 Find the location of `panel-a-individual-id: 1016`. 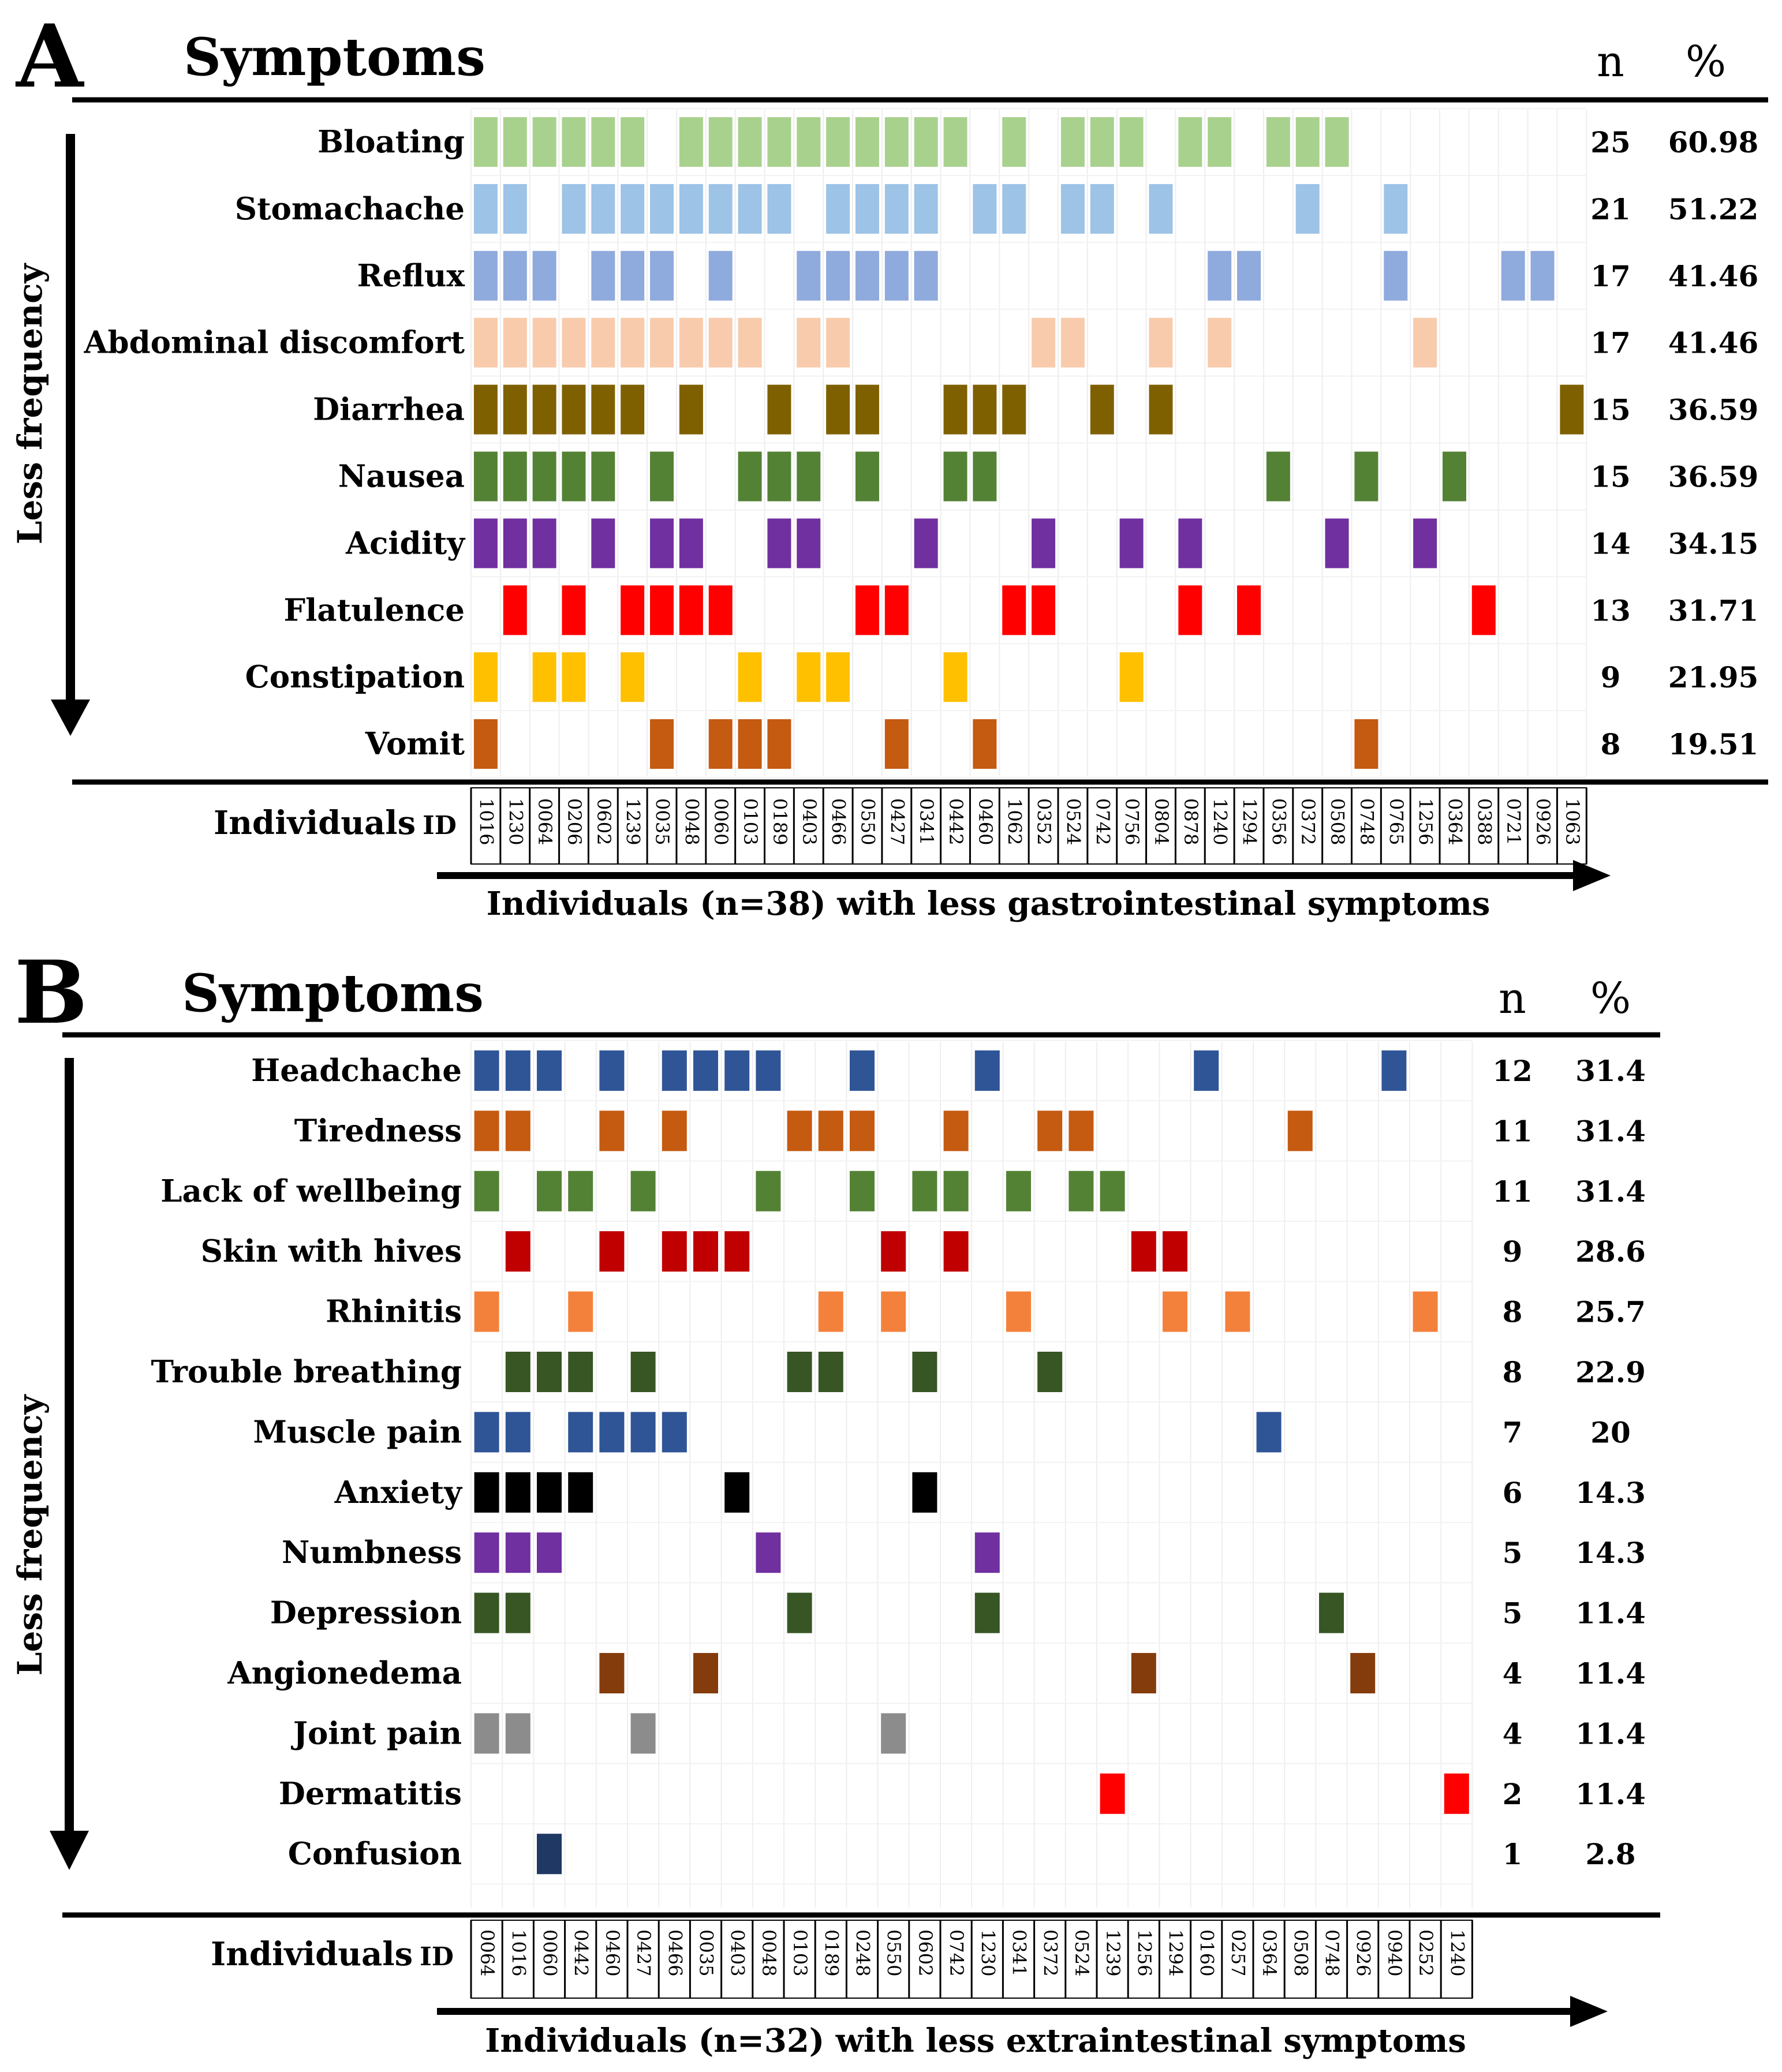

panel-a-individual-id: 1016 is located at coordinates (486, 821).